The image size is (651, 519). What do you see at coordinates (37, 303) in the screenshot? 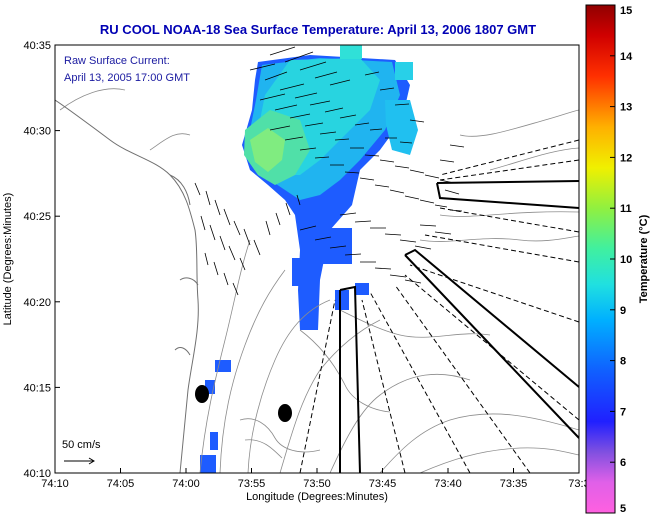
I see `y-tick-label: 40:20` at bounding box center [37, 303].